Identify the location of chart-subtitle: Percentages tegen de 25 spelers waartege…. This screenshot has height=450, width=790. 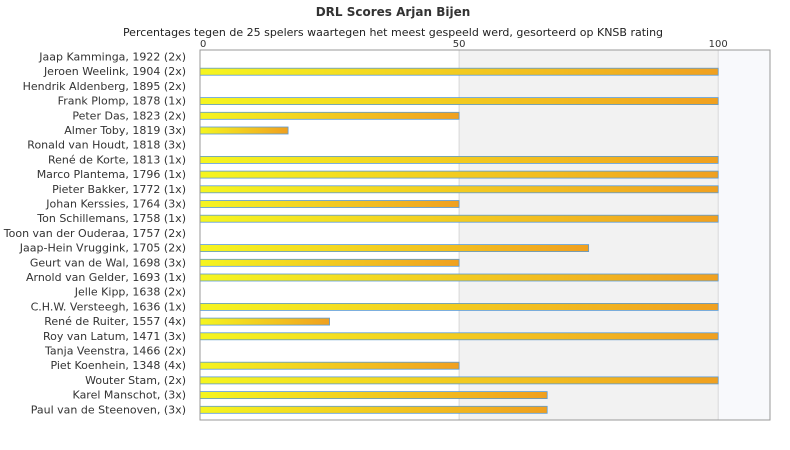
(393, 32).